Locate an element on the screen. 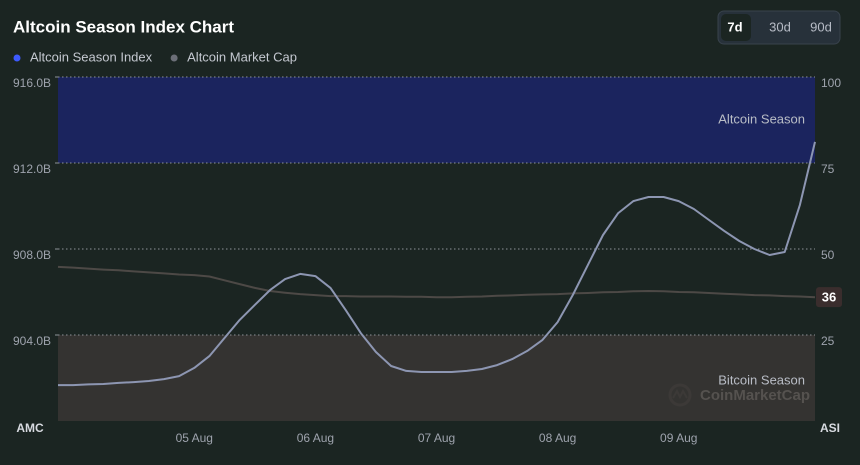 This screenshot has width=860, height=465. x-tick-label: 09 Aug is located at coordinates (678, 438).